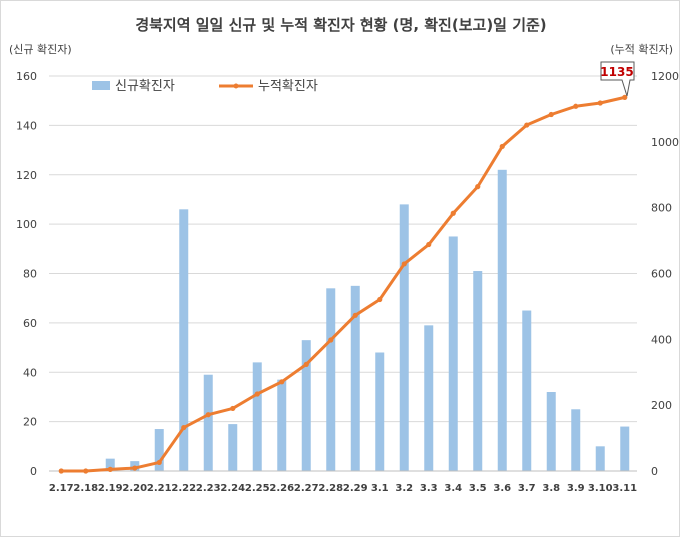 The image size is (680, 542). I want to click on x-tick-label: 2.18, so click(85, 488).